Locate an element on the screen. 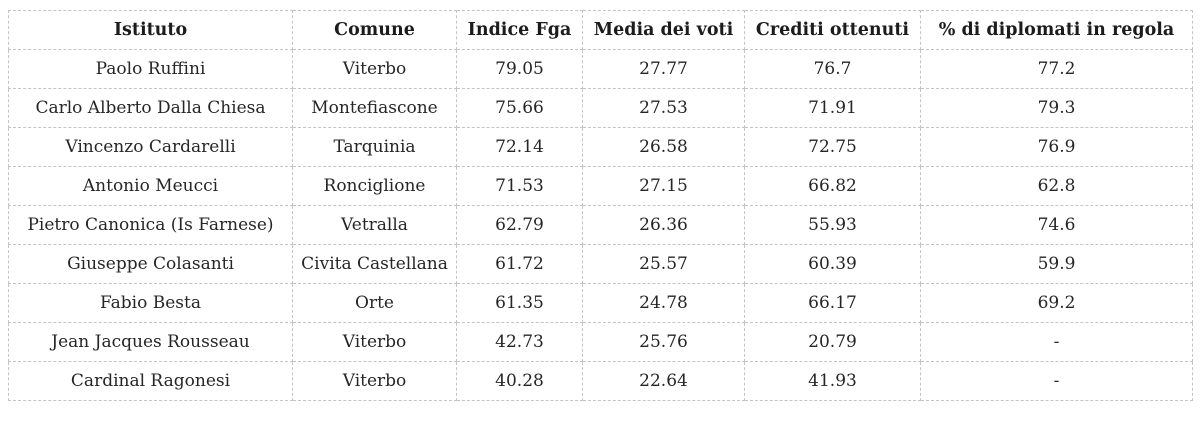  cell-crediti: 66.82 is located at coordinates (832, 186).